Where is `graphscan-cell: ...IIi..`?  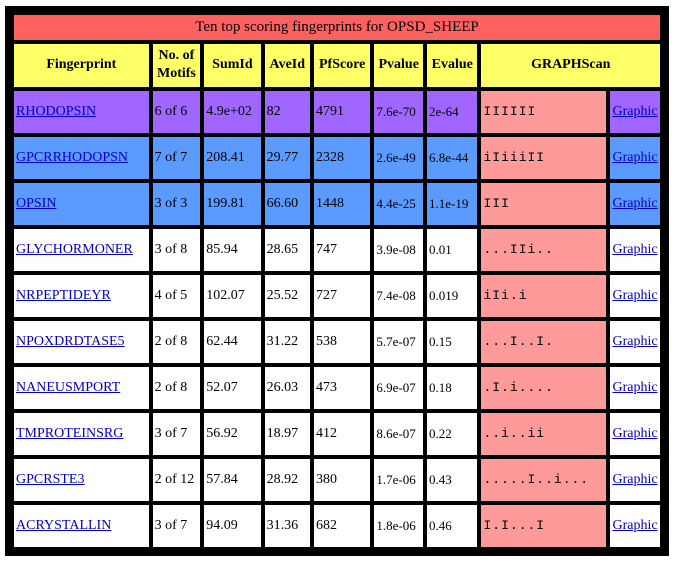
graphscan-cell: ...IIi.. is located at coordinates (543, 250).